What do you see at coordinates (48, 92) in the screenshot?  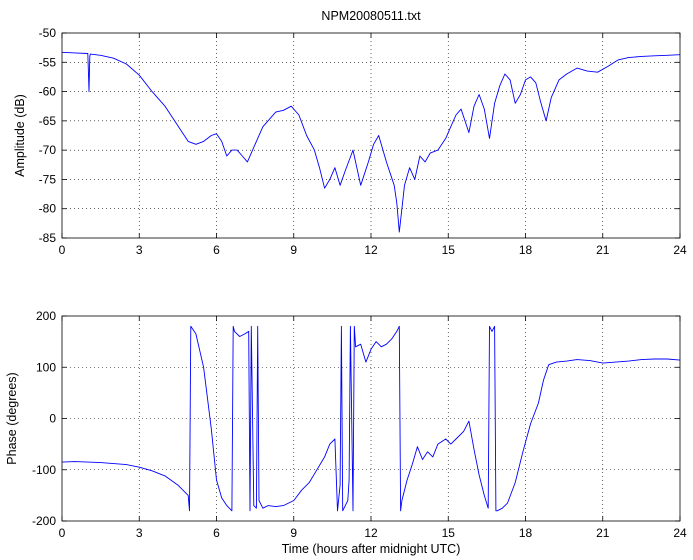 I see `y-tick-label: -60` at bounding box center [48, 92].